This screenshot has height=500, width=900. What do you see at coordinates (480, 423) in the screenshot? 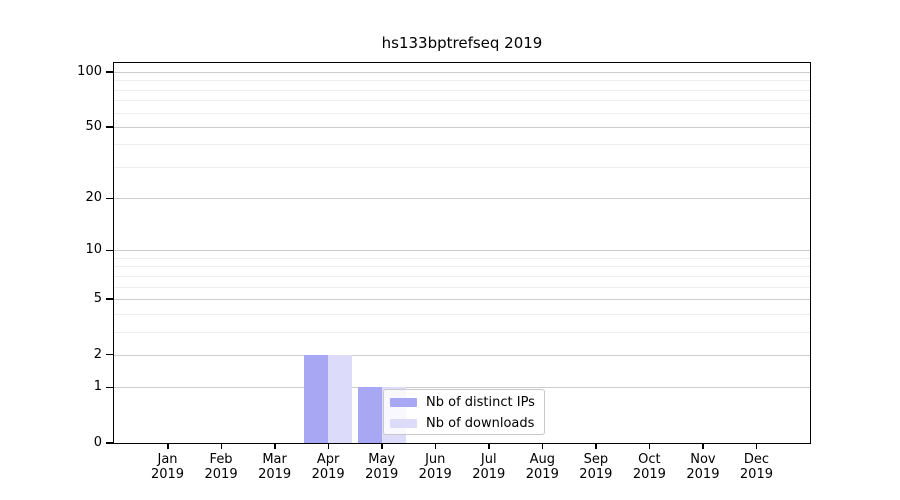
I see `legend-label: Nb of downloads` at bounding box center [480, 423].